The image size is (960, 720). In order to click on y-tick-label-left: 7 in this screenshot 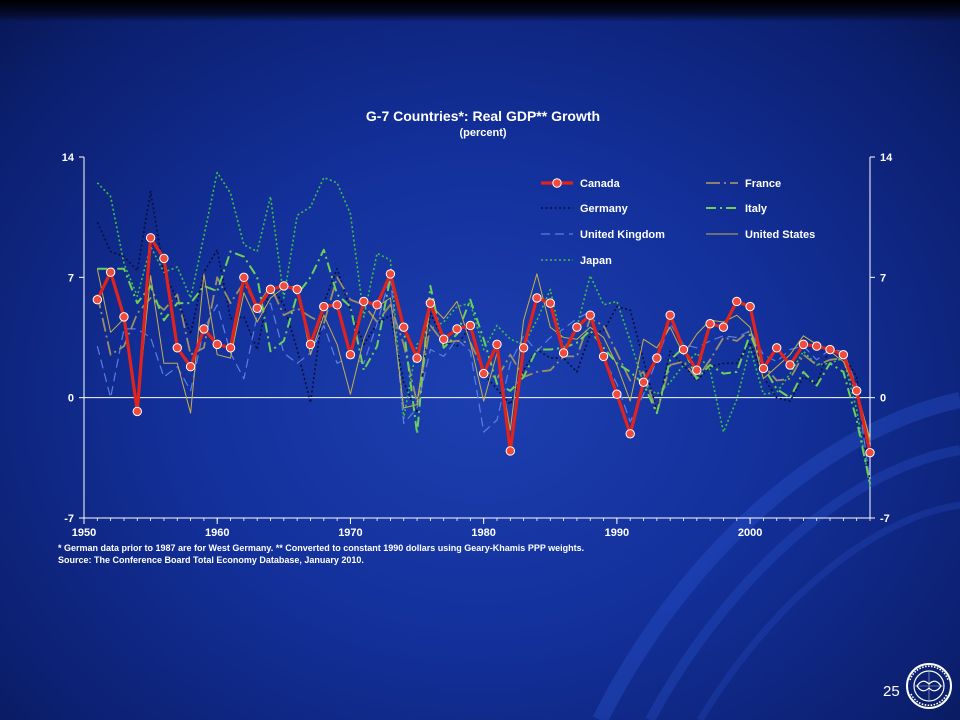, I will do `click(71, 278)`.